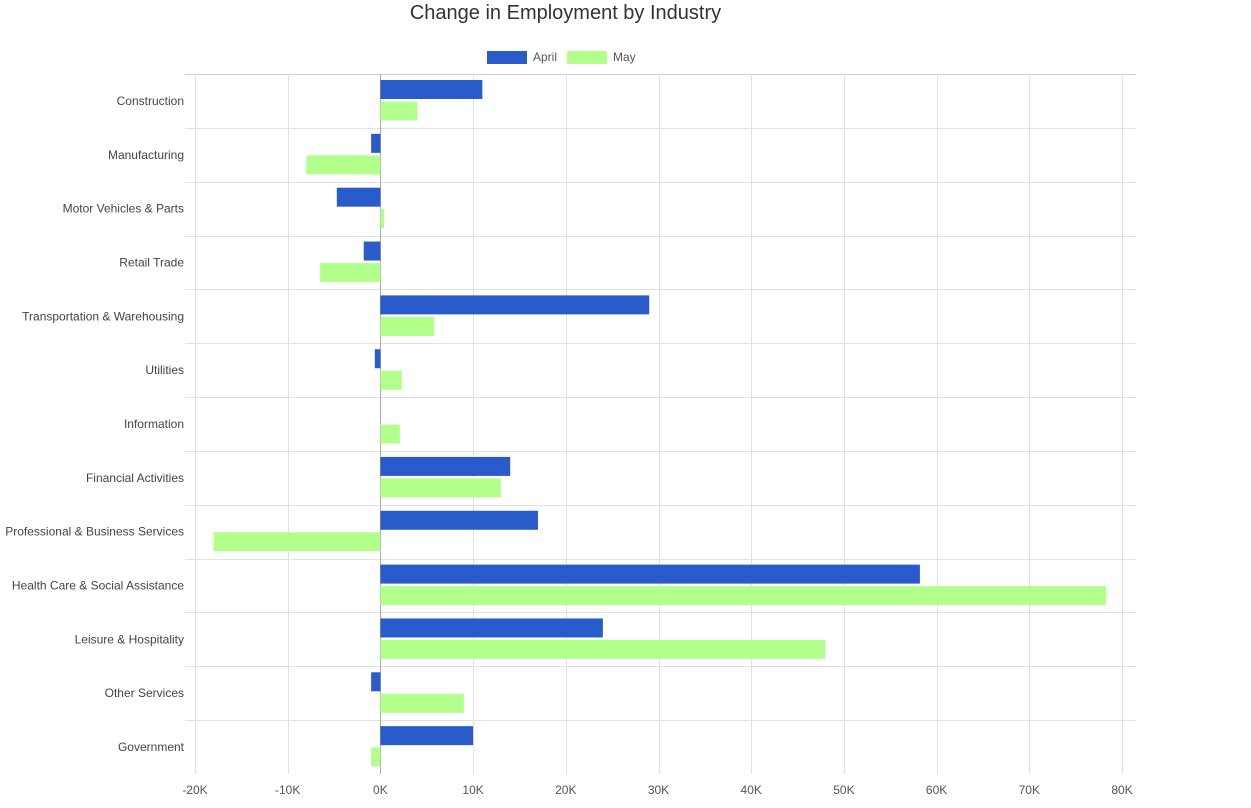  I want to click on category-label: Leisure & Hospitality, so click(129, 639).